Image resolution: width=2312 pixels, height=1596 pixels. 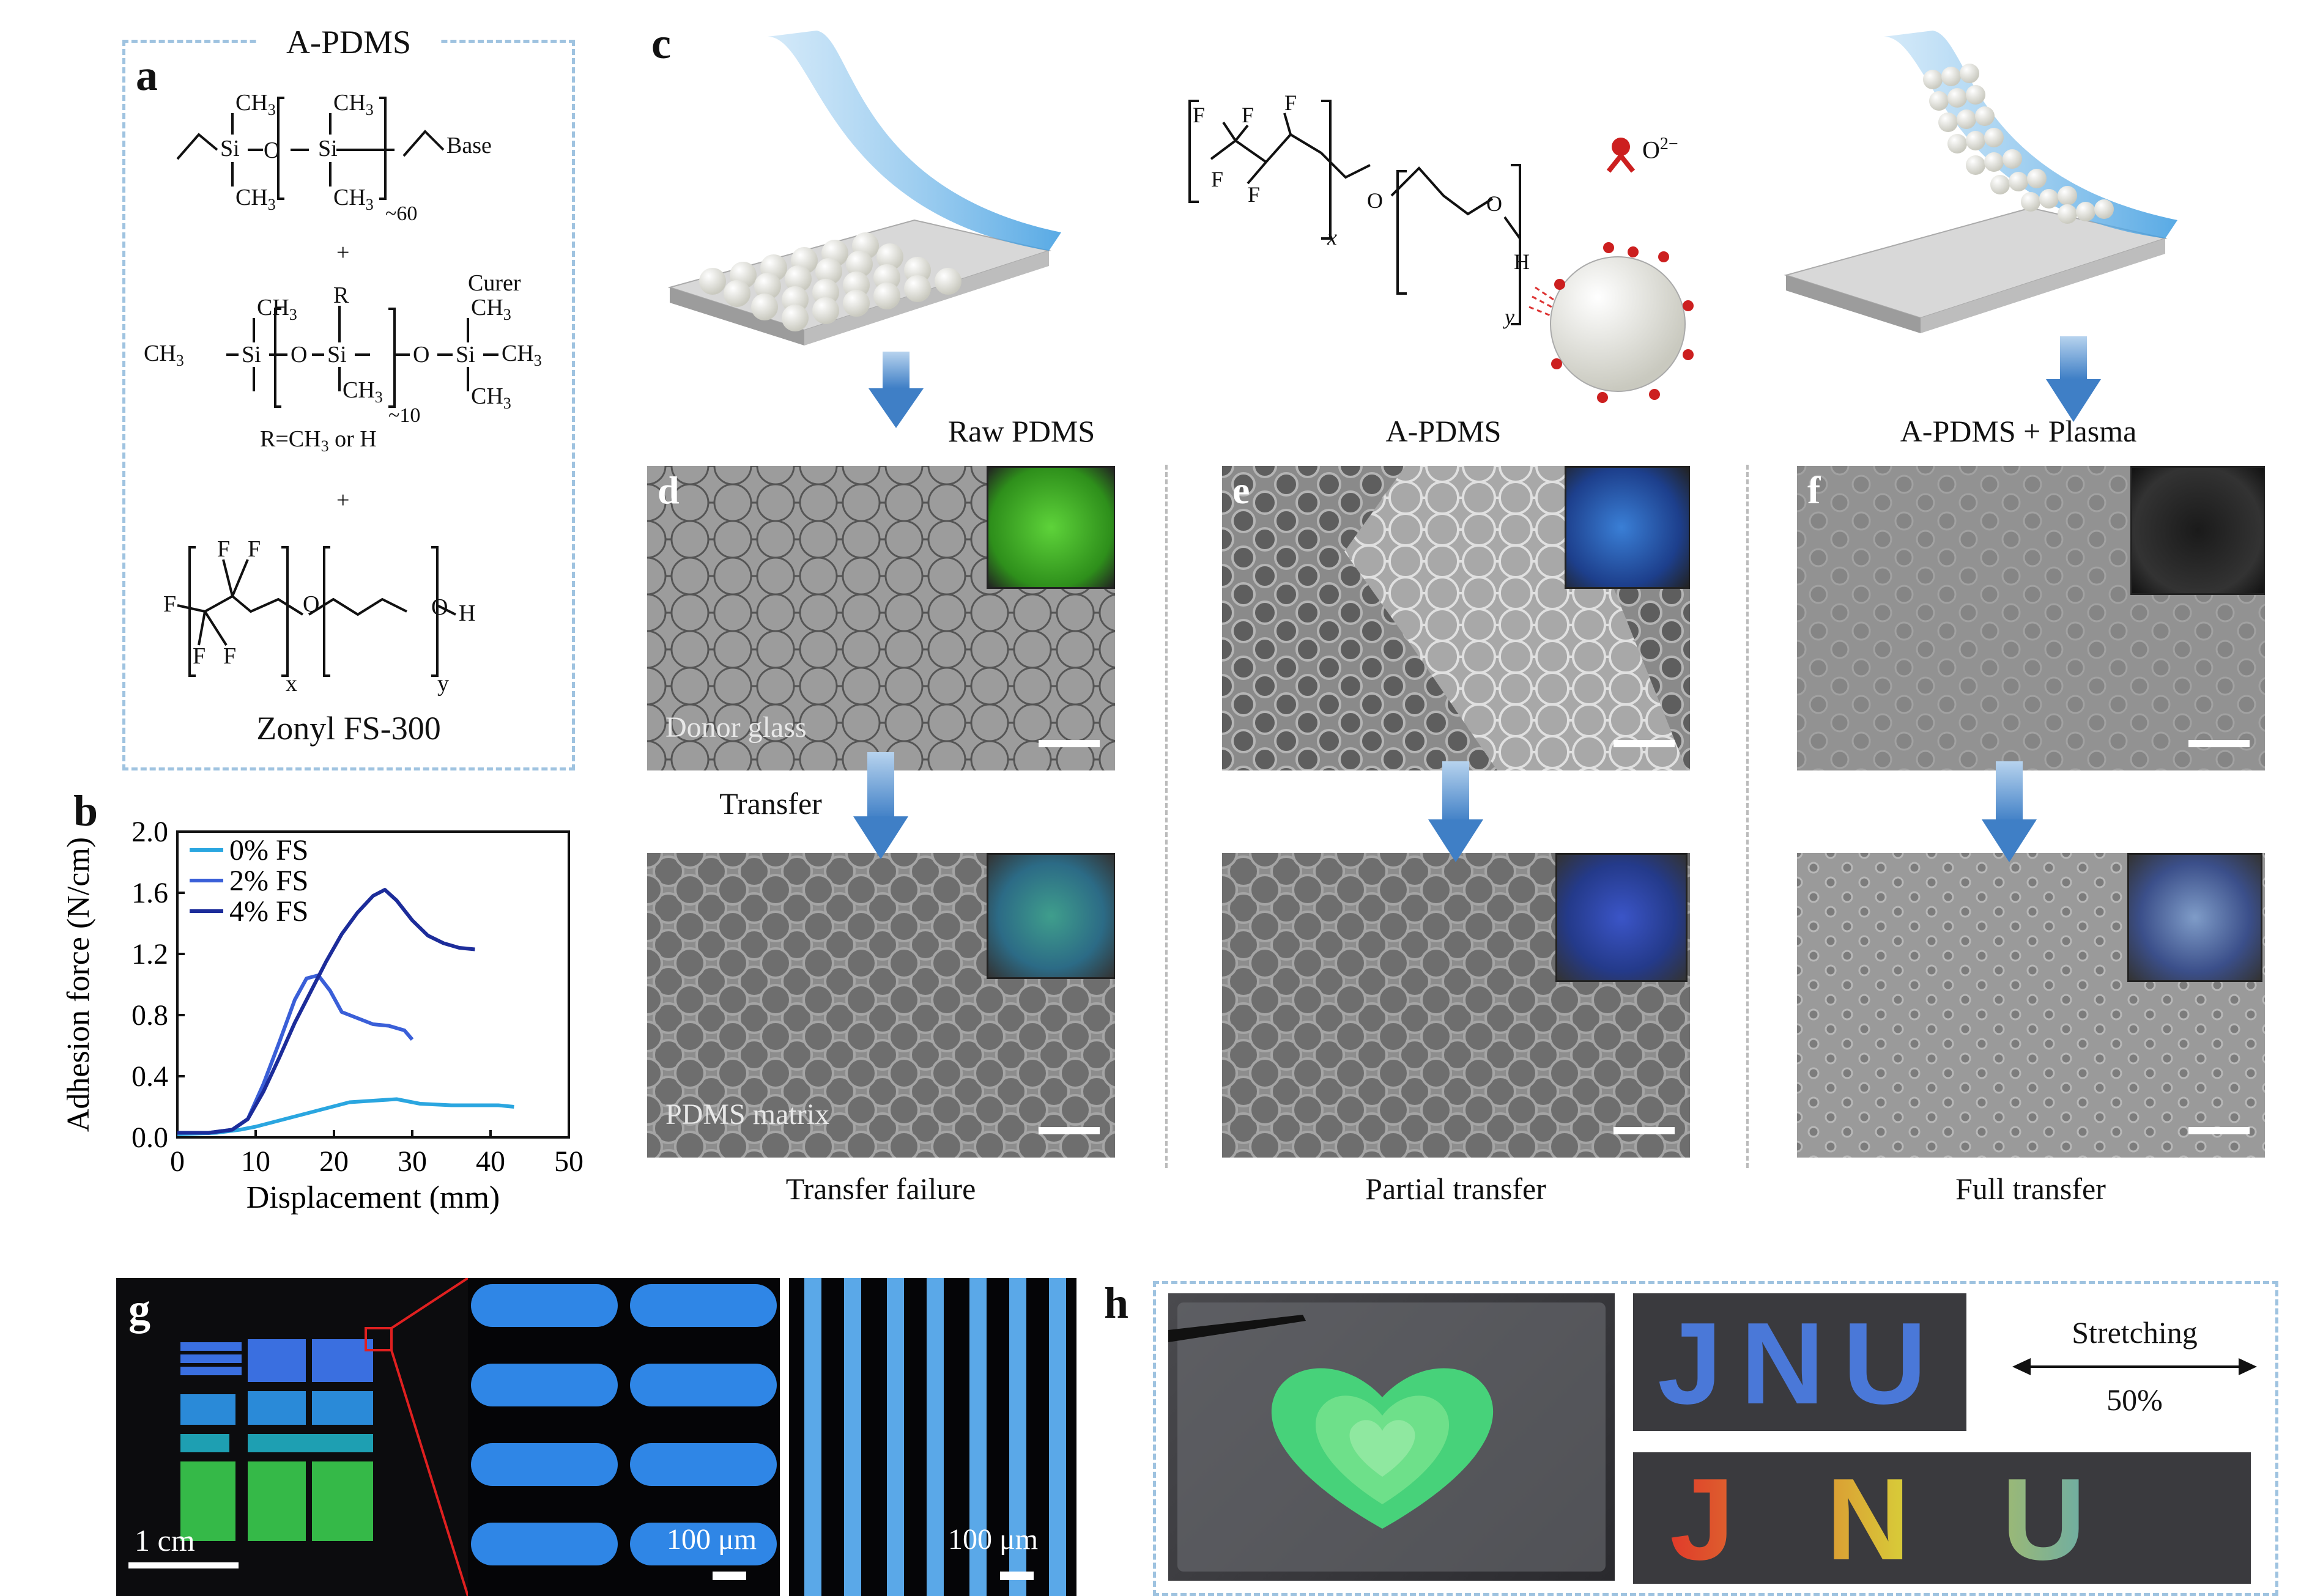 What do you see at coordinates (268, 881) in the screenshot?
I see `legend-label-1: 2% FS` at bounding box center [268, 881].